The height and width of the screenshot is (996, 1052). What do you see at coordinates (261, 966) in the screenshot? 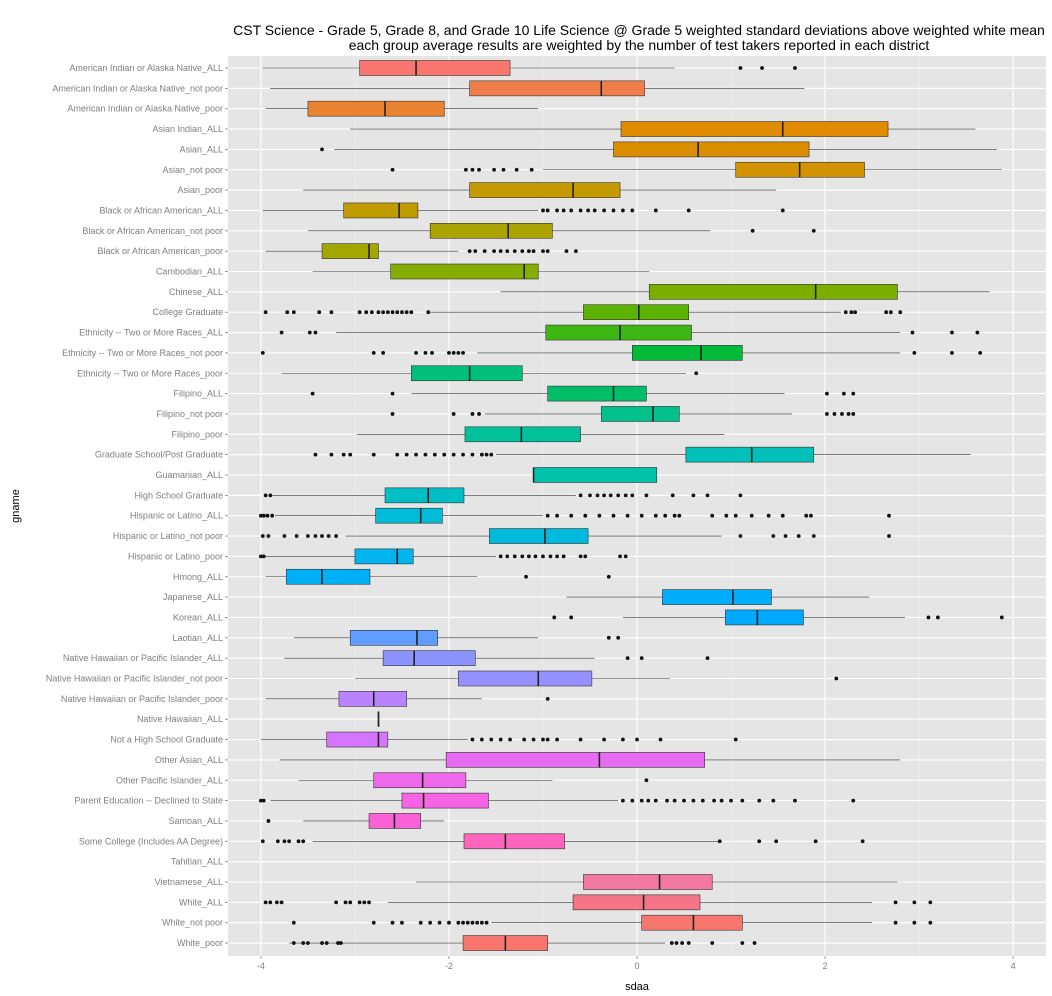
I see `x-tick-label: -4` at bounding box center [261, 966].